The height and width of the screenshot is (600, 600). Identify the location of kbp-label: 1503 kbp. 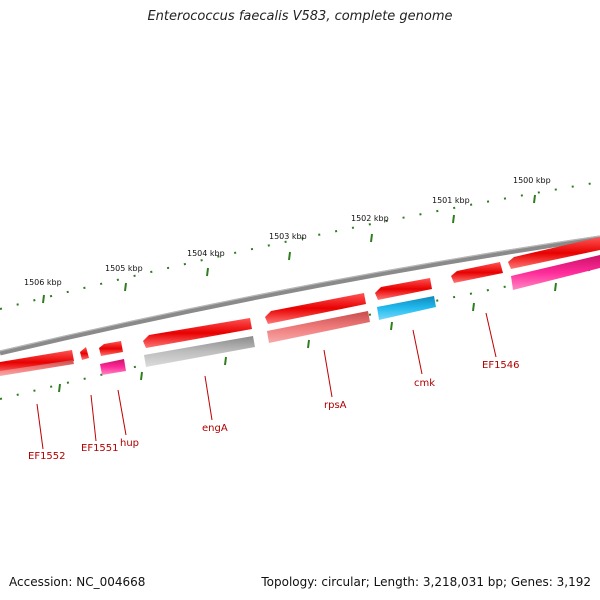
(288, 236).